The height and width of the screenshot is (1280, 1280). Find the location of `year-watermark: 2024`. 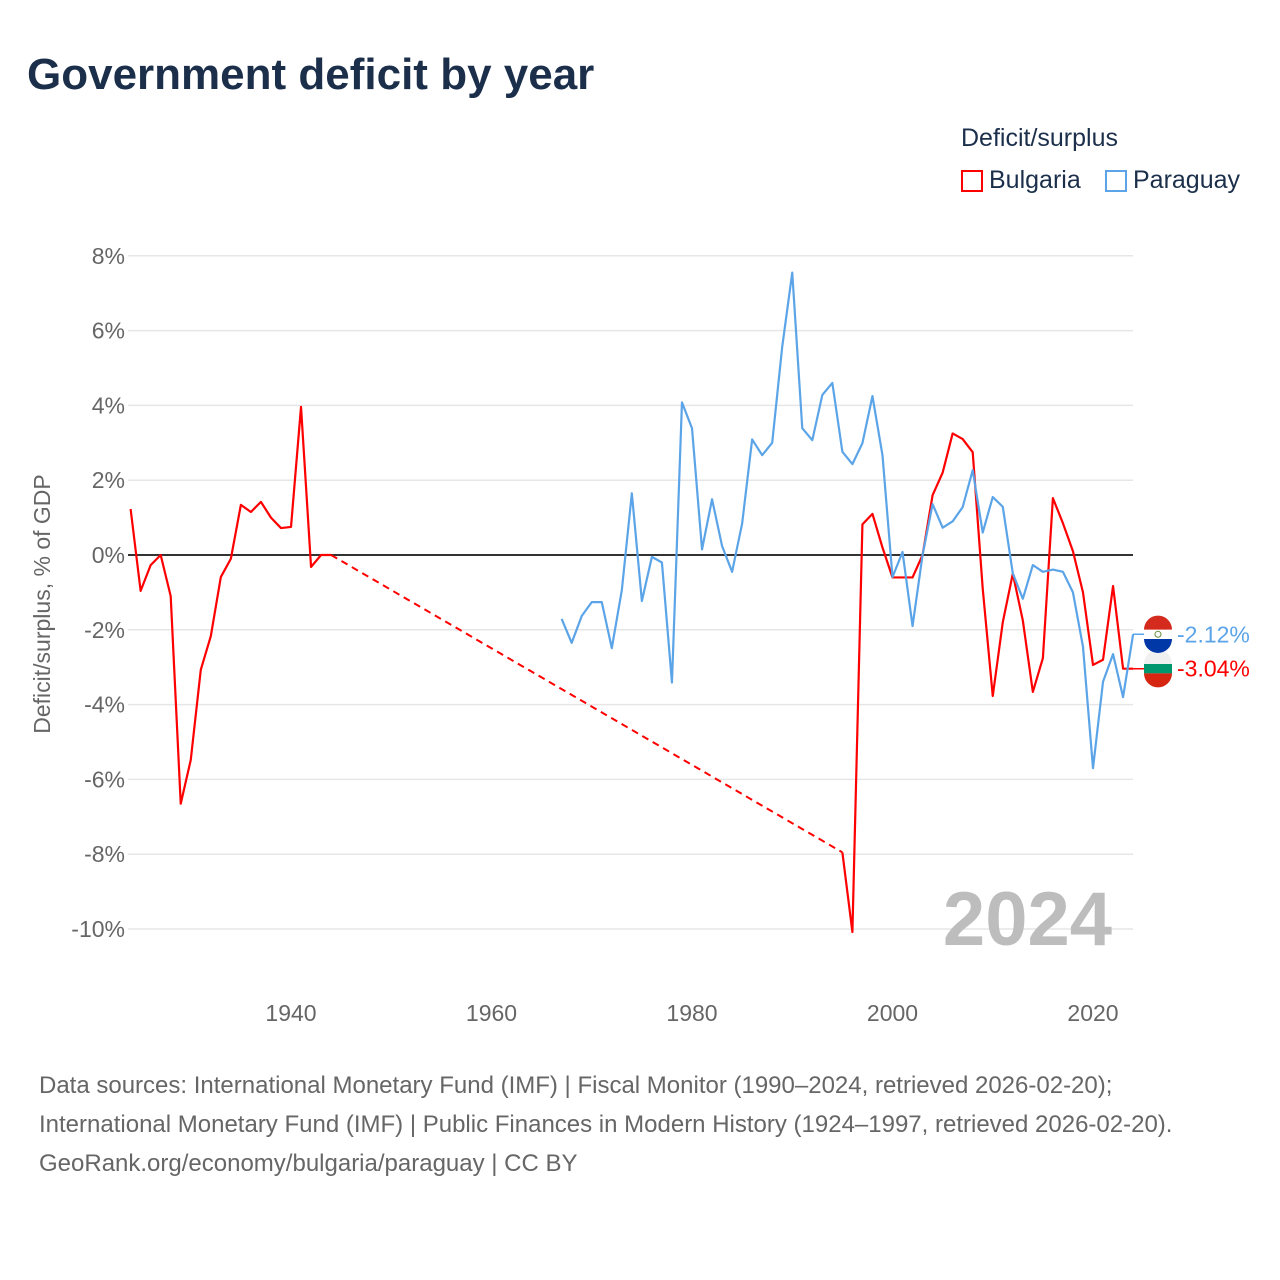

year-watermark: 2024 is located at coordinates (1027, 919).